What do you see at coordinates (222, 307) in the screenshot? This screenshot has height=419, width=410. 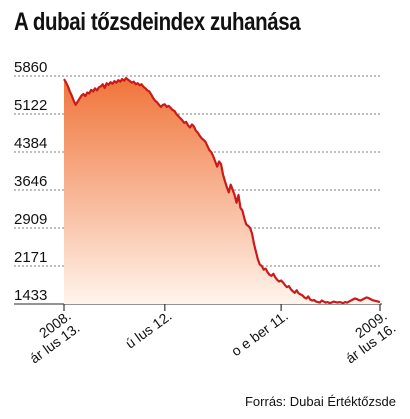 I see `x-axis-ticks` at bounding box center [222, 307].